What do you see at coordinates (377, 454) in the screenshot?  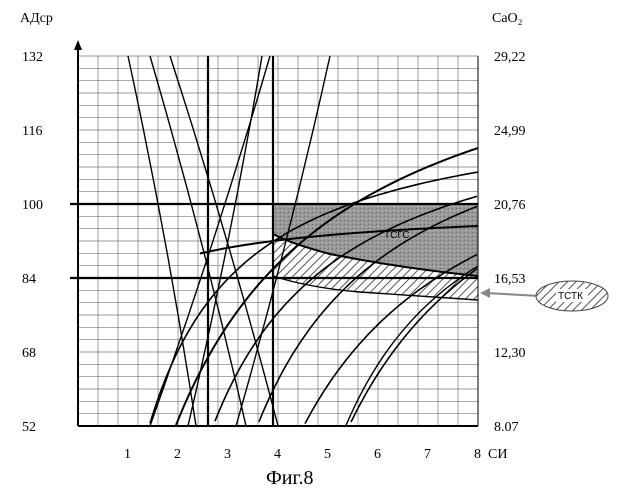 I see `x-tick-label: 6` at bounding box center [377, 454].